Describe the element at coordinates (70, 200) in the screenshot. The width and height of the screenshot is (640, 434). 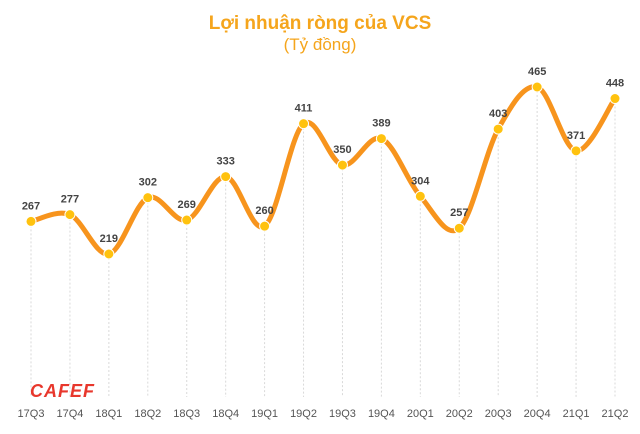
I see `data-label: 277` at that location.